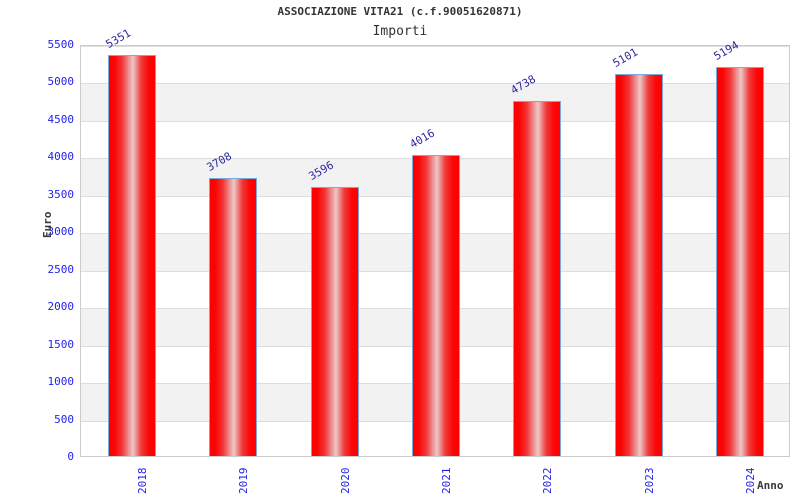 The image size is (800, 502). I want to click on chart-subtitle: Importi, so click(400, 31).